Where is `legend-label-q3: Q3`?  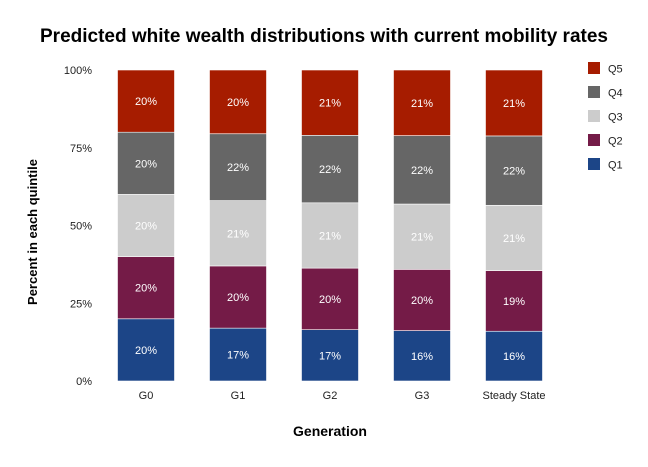
legend-label-q3: Q3 is located at coordinates (615, 118).